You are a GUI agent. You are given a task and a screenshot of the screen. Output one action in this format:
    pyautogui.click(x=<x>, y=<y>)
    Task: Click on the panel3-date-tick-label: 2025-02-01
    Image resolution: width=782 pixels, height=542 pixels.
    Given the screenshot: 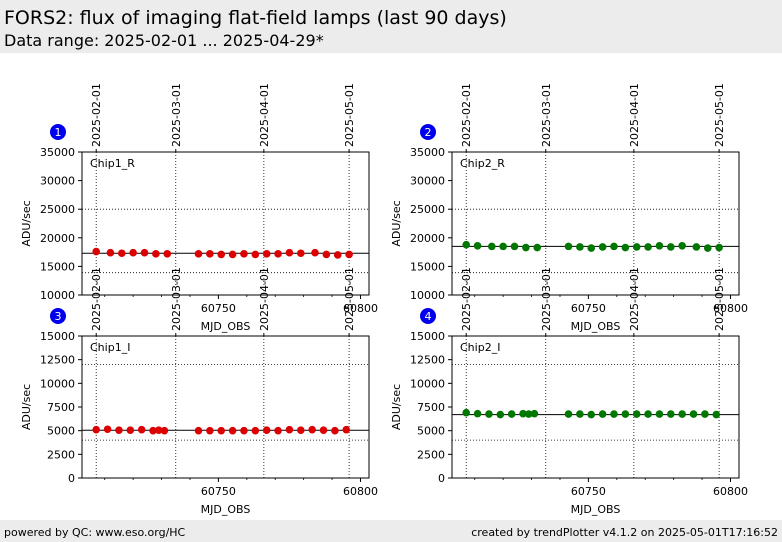 What is the action you would take?
    pyautogui.click(x=96, y=299)
    